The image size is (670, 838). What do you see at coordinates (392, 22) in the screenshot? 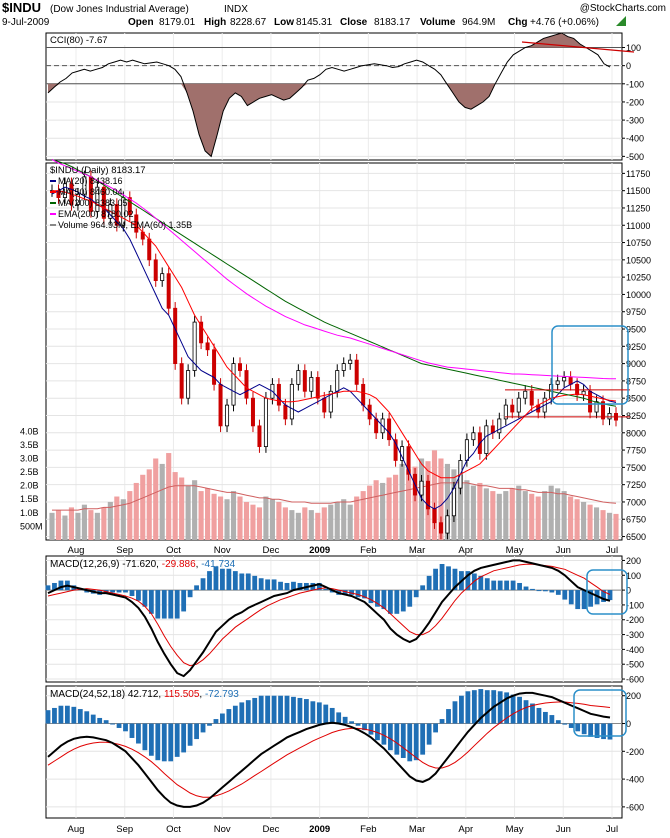
I see `close-value: 8183.17` at bounding box center [392, 22].